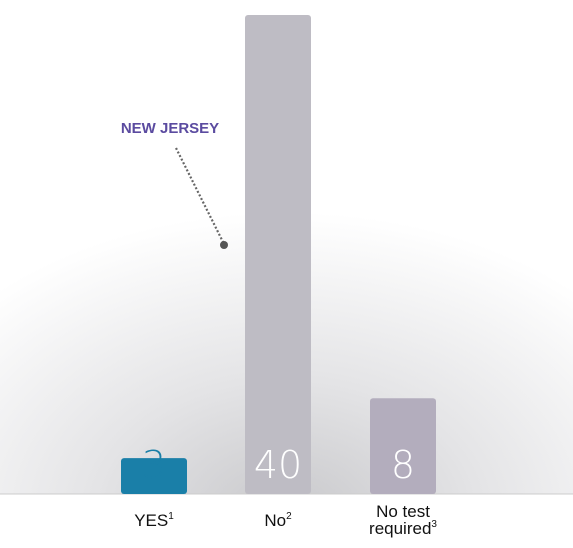  What do you see at coordinates (154, 465) in the screenshot?
I see `value-label-yes: 3` at bounding box center [154, 465].